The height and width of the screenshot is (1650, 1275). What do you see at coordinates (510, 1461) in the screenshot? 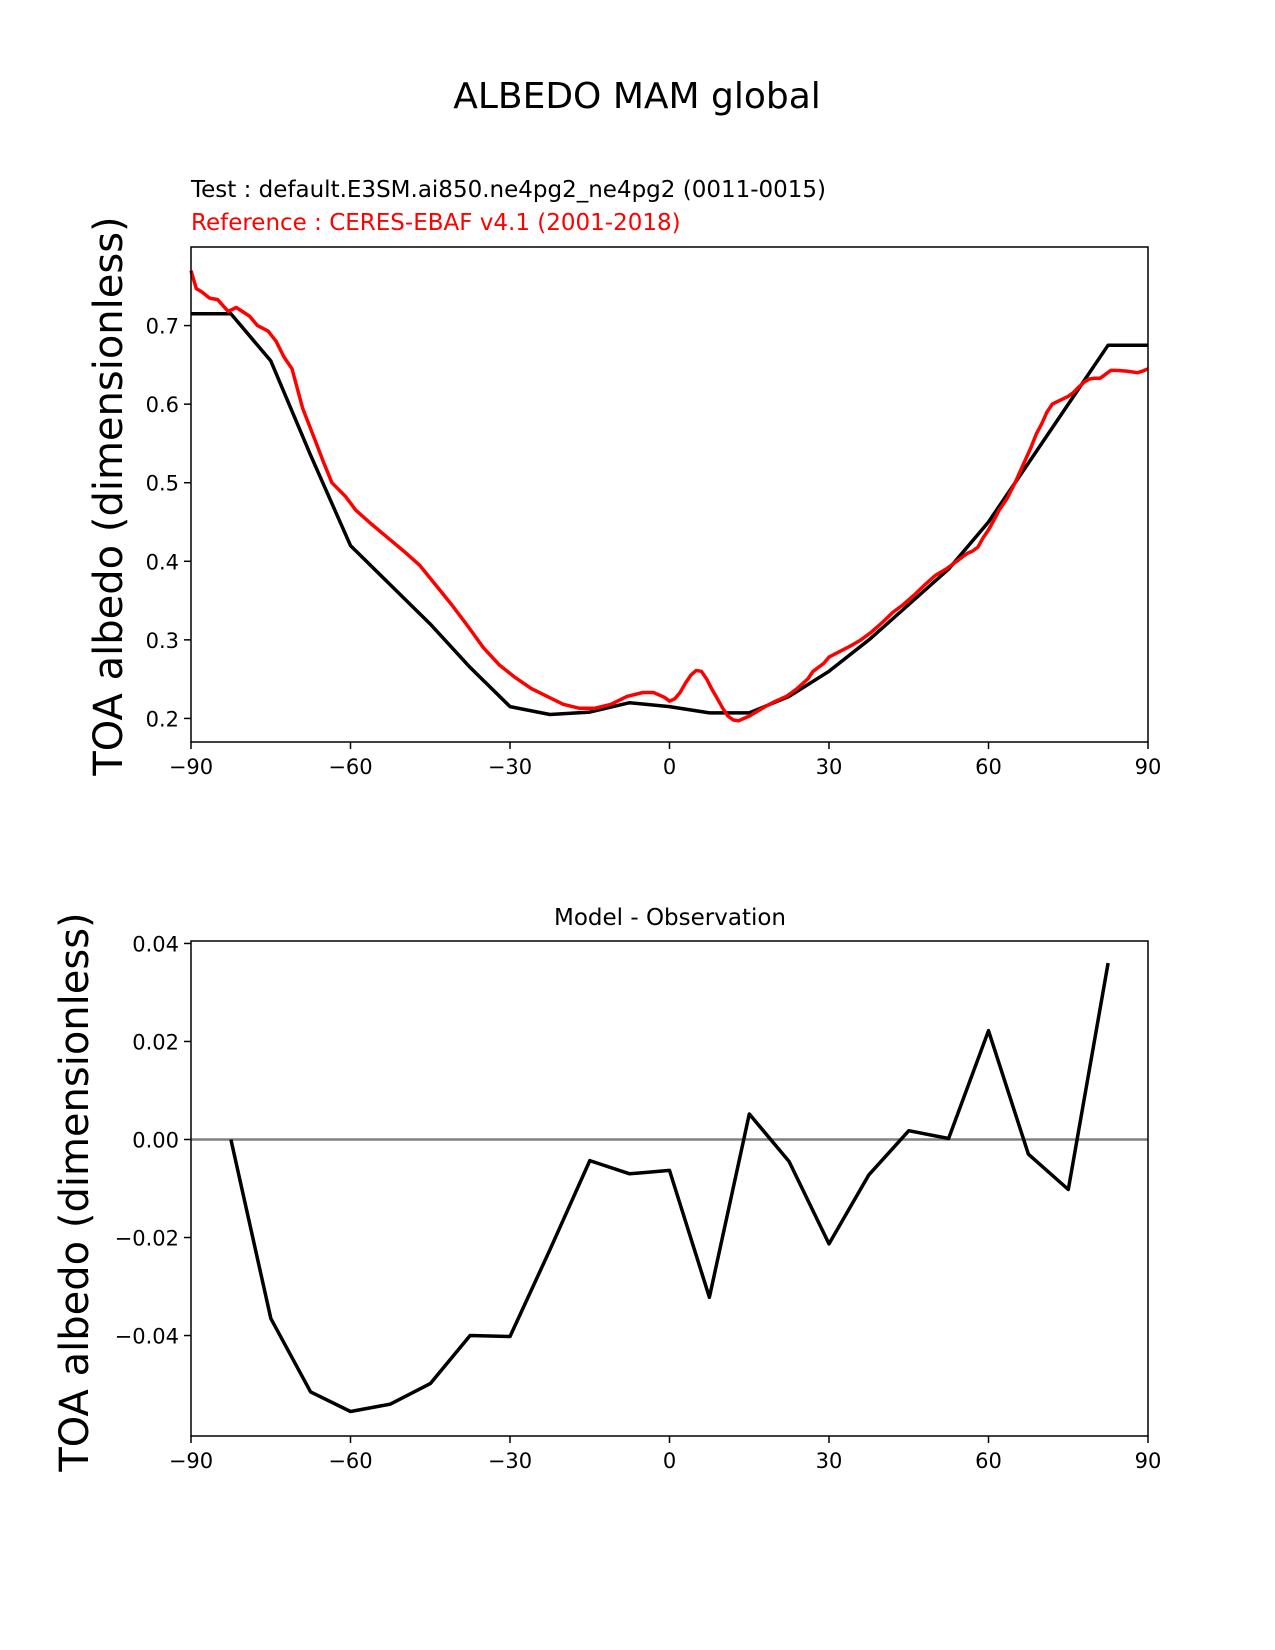
I see `bottom-x-tick-label: −30` at bounding box center [510, 1461].